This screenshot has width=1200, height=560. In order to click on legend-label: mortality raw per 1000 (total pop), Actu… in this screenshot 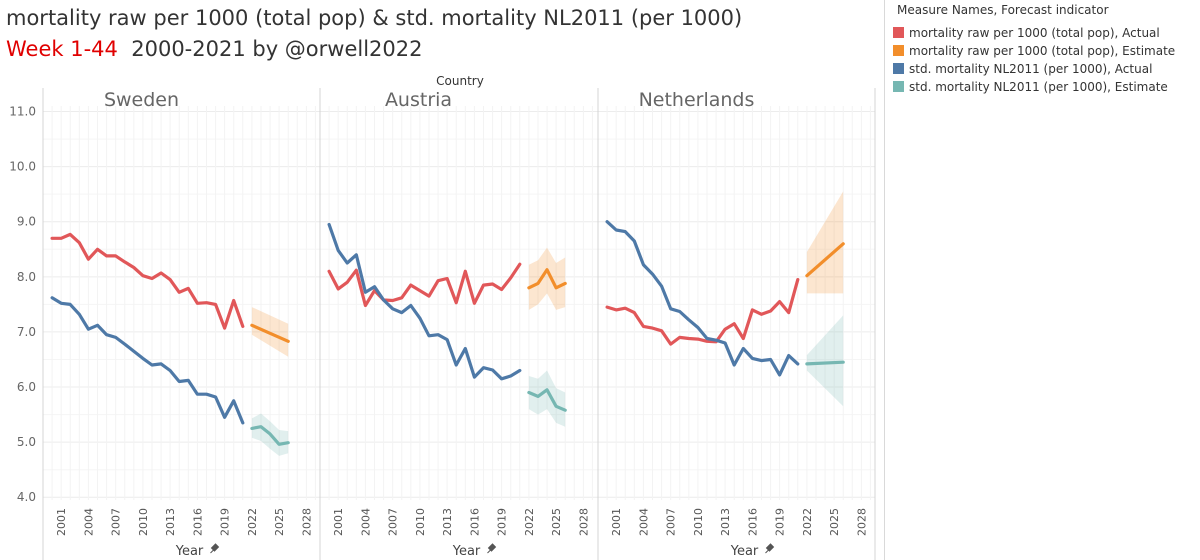, I will do `click(1034, 32)`.